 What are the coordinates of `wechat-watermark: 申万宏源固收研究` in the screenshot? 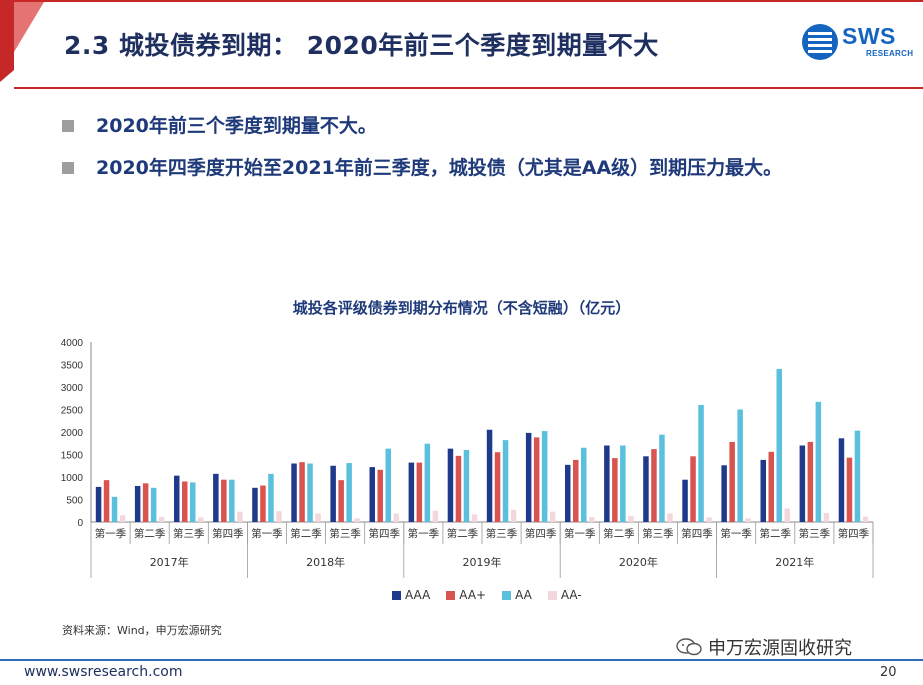 It's located at (764, 647).